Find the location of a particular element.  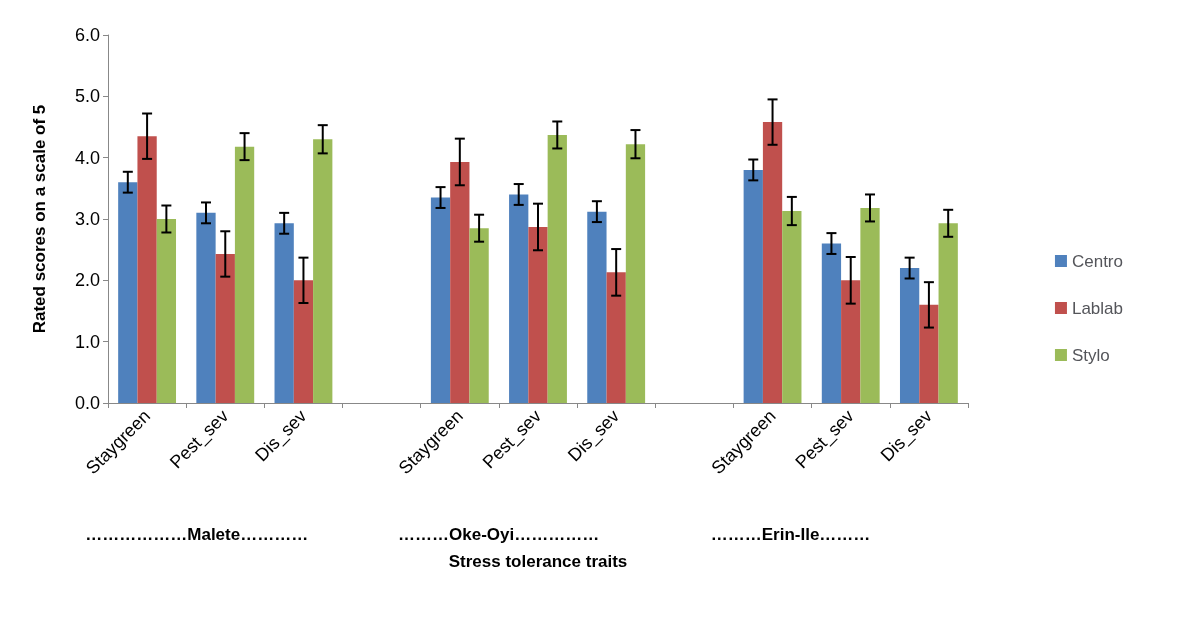

y-tick-label: 4.0 is located at coordinates (87, 157).